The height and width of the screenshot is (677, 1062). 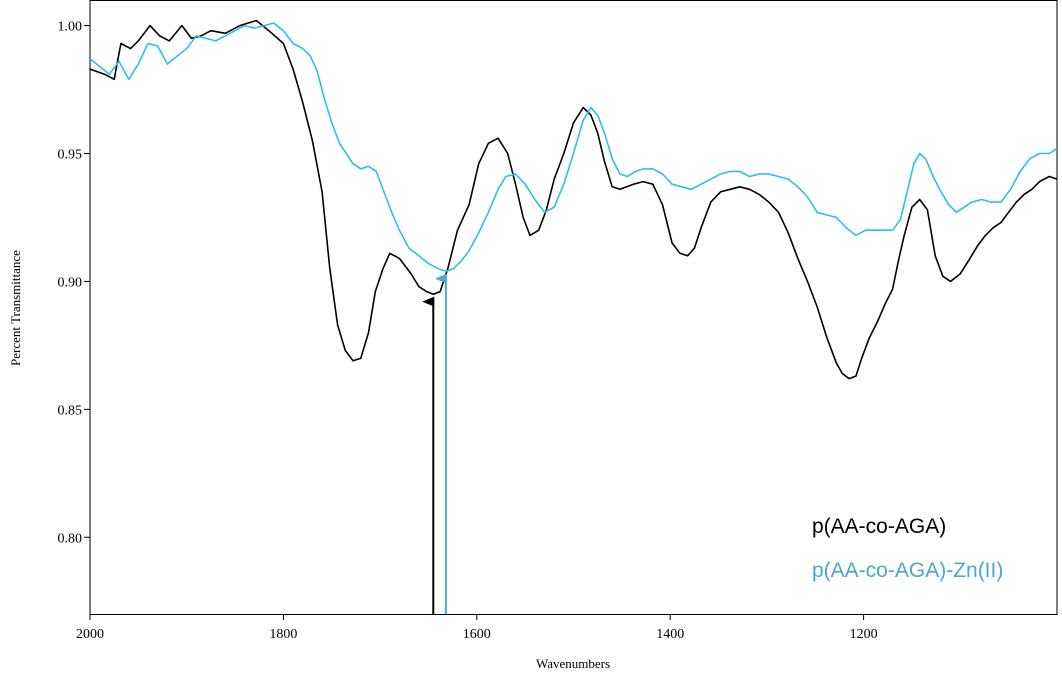 What do you see at coordinates (70, 538) in the screenshot?
I see `y-tick-label-0.80: 0.80` at bounding box center [70, 538].